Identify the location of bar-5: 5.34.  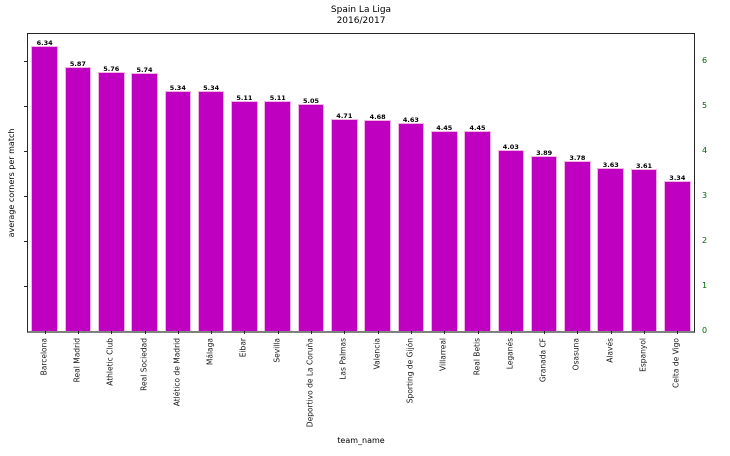
(211, 207).